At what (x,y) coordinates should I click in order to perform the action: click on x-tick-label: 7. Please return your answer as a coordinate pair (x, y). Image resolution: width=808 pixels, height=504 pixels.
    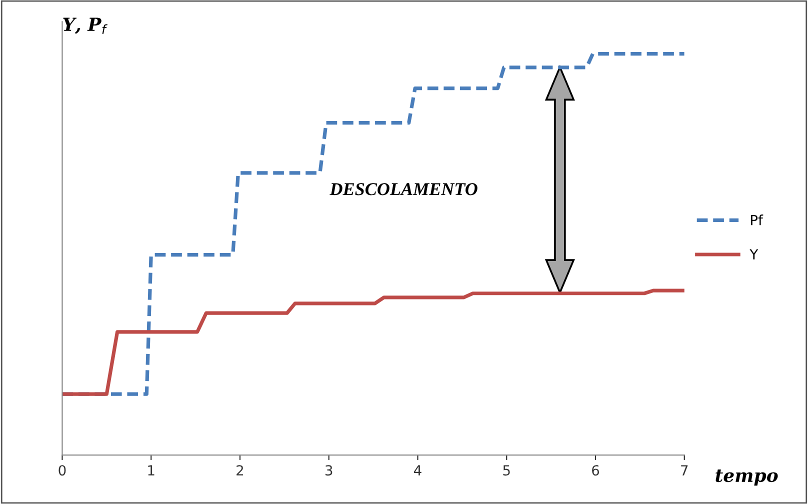
    Looking at the image, I should click on (684, 470).